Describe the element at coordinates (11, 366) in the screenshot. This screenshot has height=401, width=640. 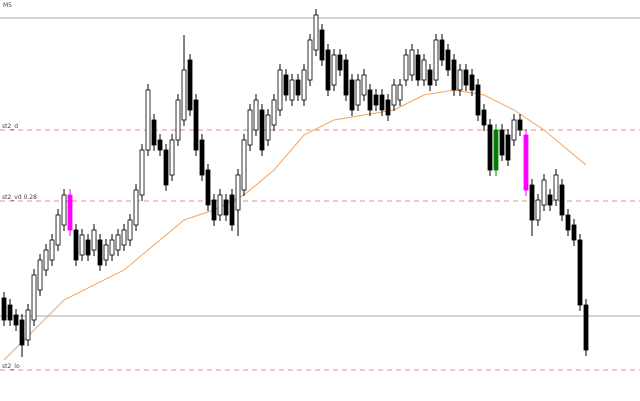
I see `level-label: st2_lo` at that location.